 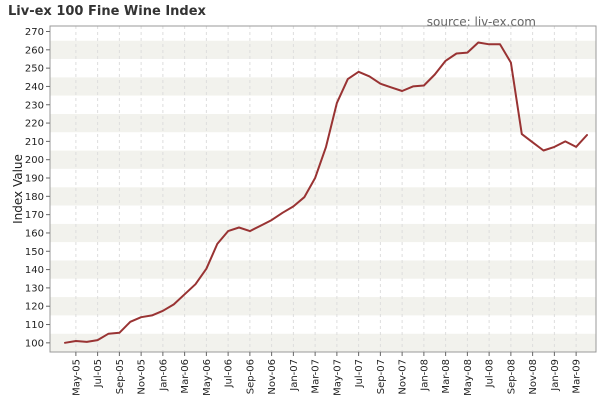 What do you see at coordinates (34, 87) in the screenshot?
I see `y-tick-label: 240` at bounding box center [34, 87].